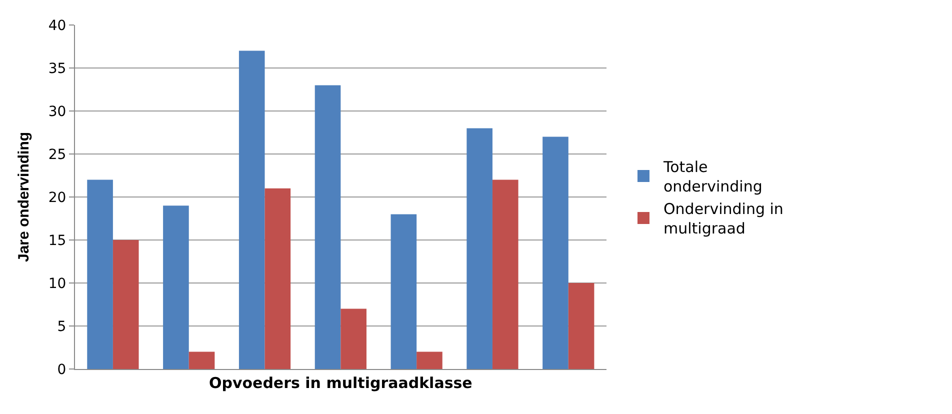 This screenshot has width=952, height=414. I want to click on y-tick-label: 10, so click(57, 284).